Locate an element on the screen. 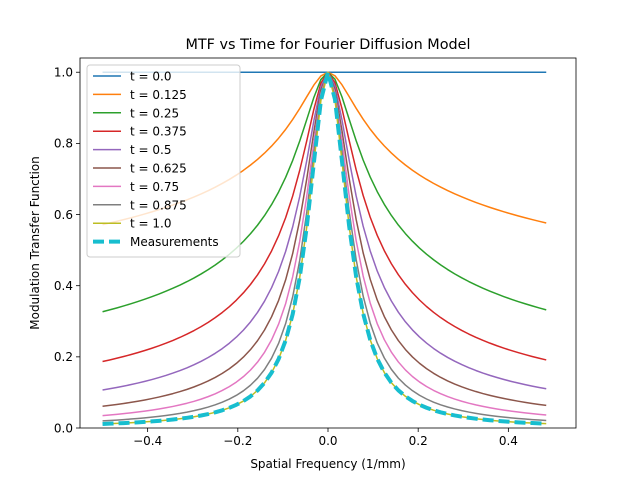 The height and width of the screenshot is (480, 640). legend-label: t = 0.125 is located at coordinates (158, 95).